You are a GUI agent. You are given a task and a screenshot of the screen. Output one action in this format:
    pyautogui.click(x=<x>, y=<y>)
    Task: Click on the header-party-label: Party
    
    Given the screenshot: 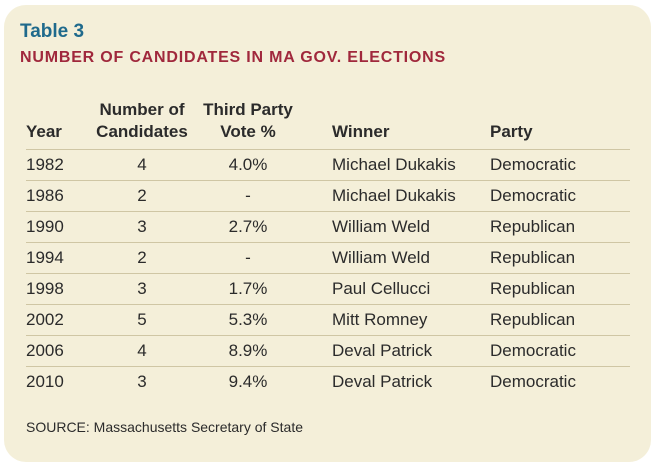 What is the action you would take?
    pyautogui.click(x=511, y=131)
    